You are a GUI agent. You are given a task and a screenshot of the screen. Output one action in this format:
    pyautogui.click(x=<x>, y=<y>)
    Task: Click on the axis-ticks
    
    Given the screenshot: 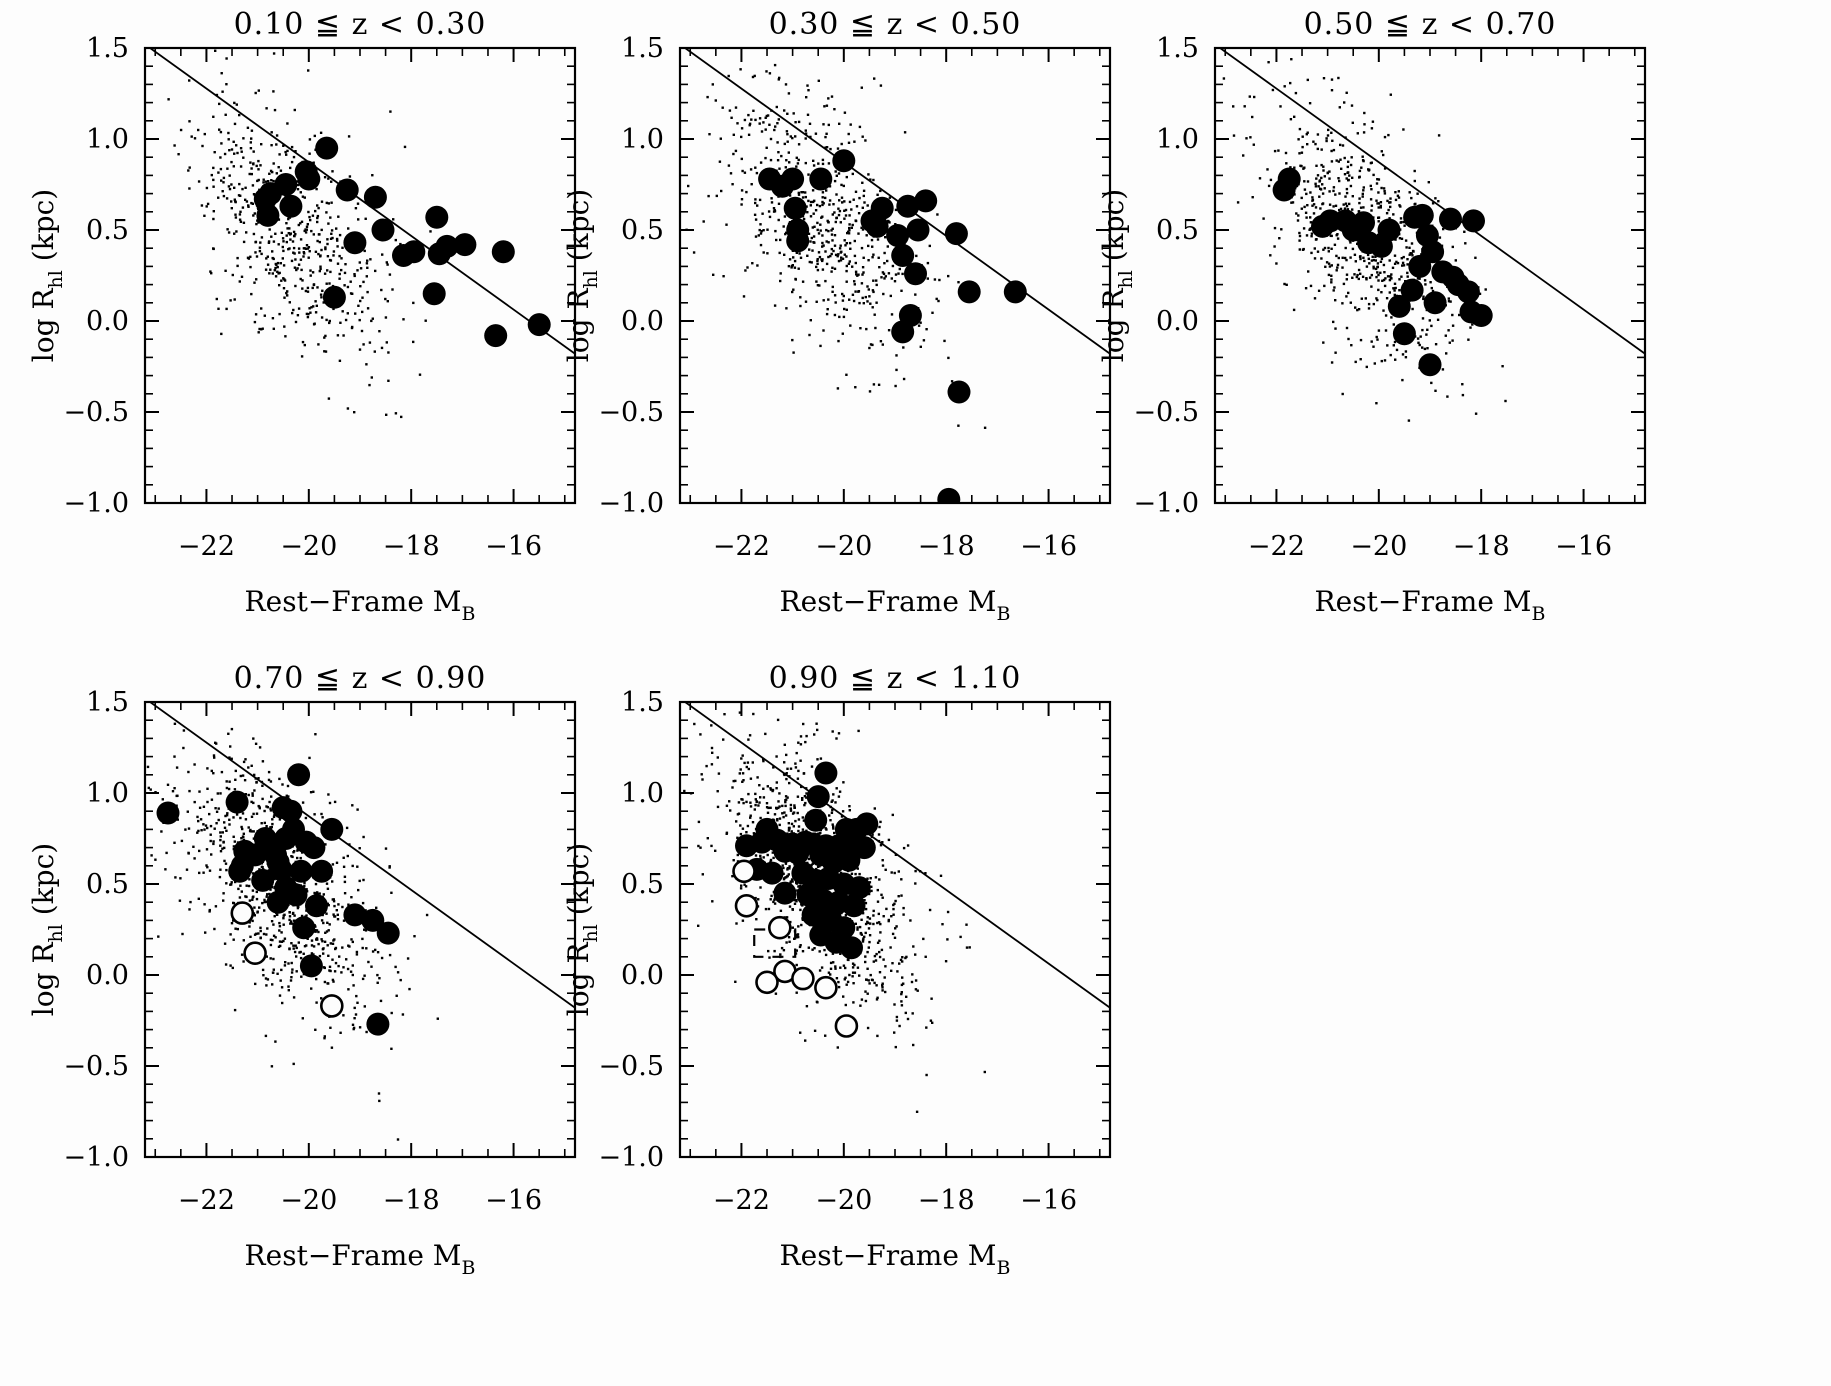 What is the action you would take?
    pyautogui.click(x=895, y=929)
    